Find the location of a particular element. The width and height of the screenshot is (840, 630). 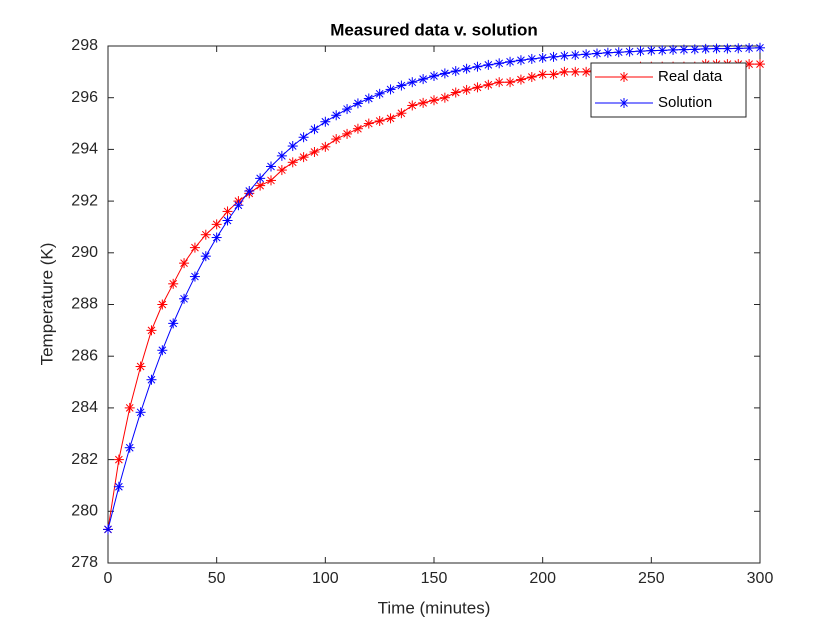

y-tick-label: 280 is located at coordinates (84, 511).